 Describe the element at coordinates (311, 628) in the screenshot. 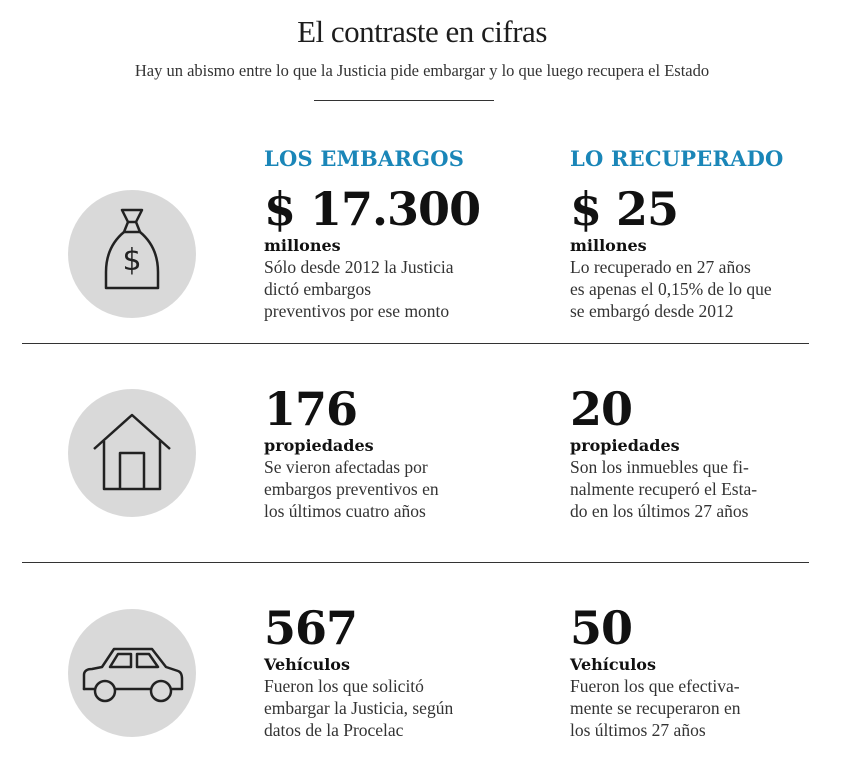

I see `stat-value: 567` at that location.